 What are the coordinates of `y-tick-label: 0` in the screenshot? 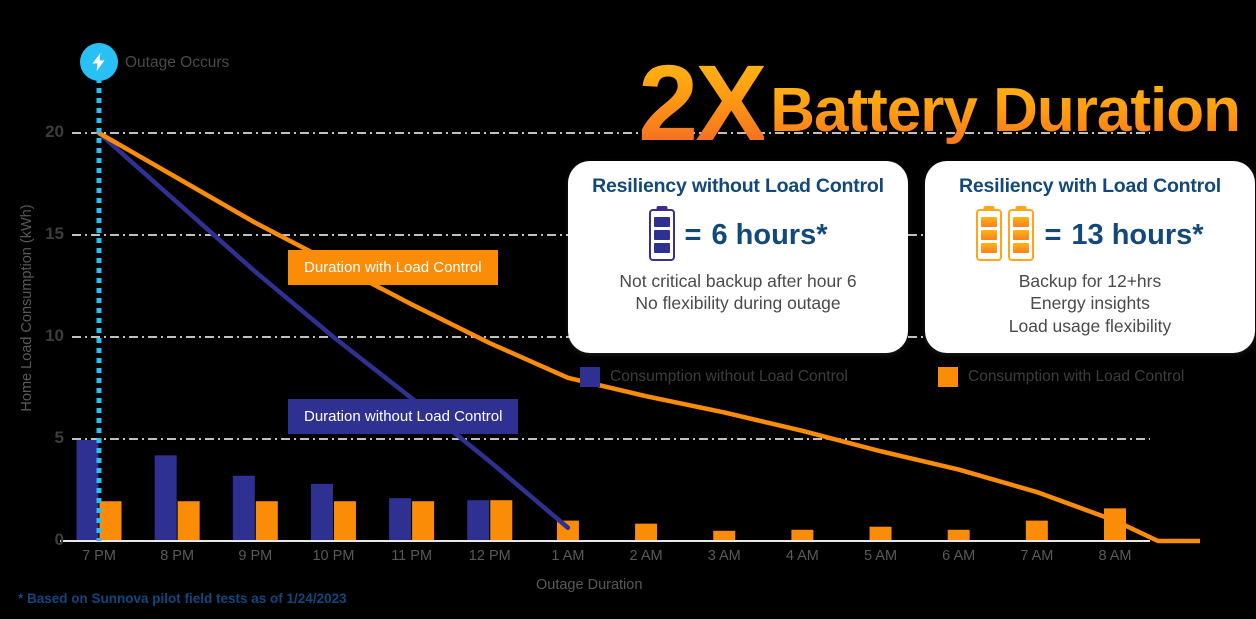 It's located at (59, 539).